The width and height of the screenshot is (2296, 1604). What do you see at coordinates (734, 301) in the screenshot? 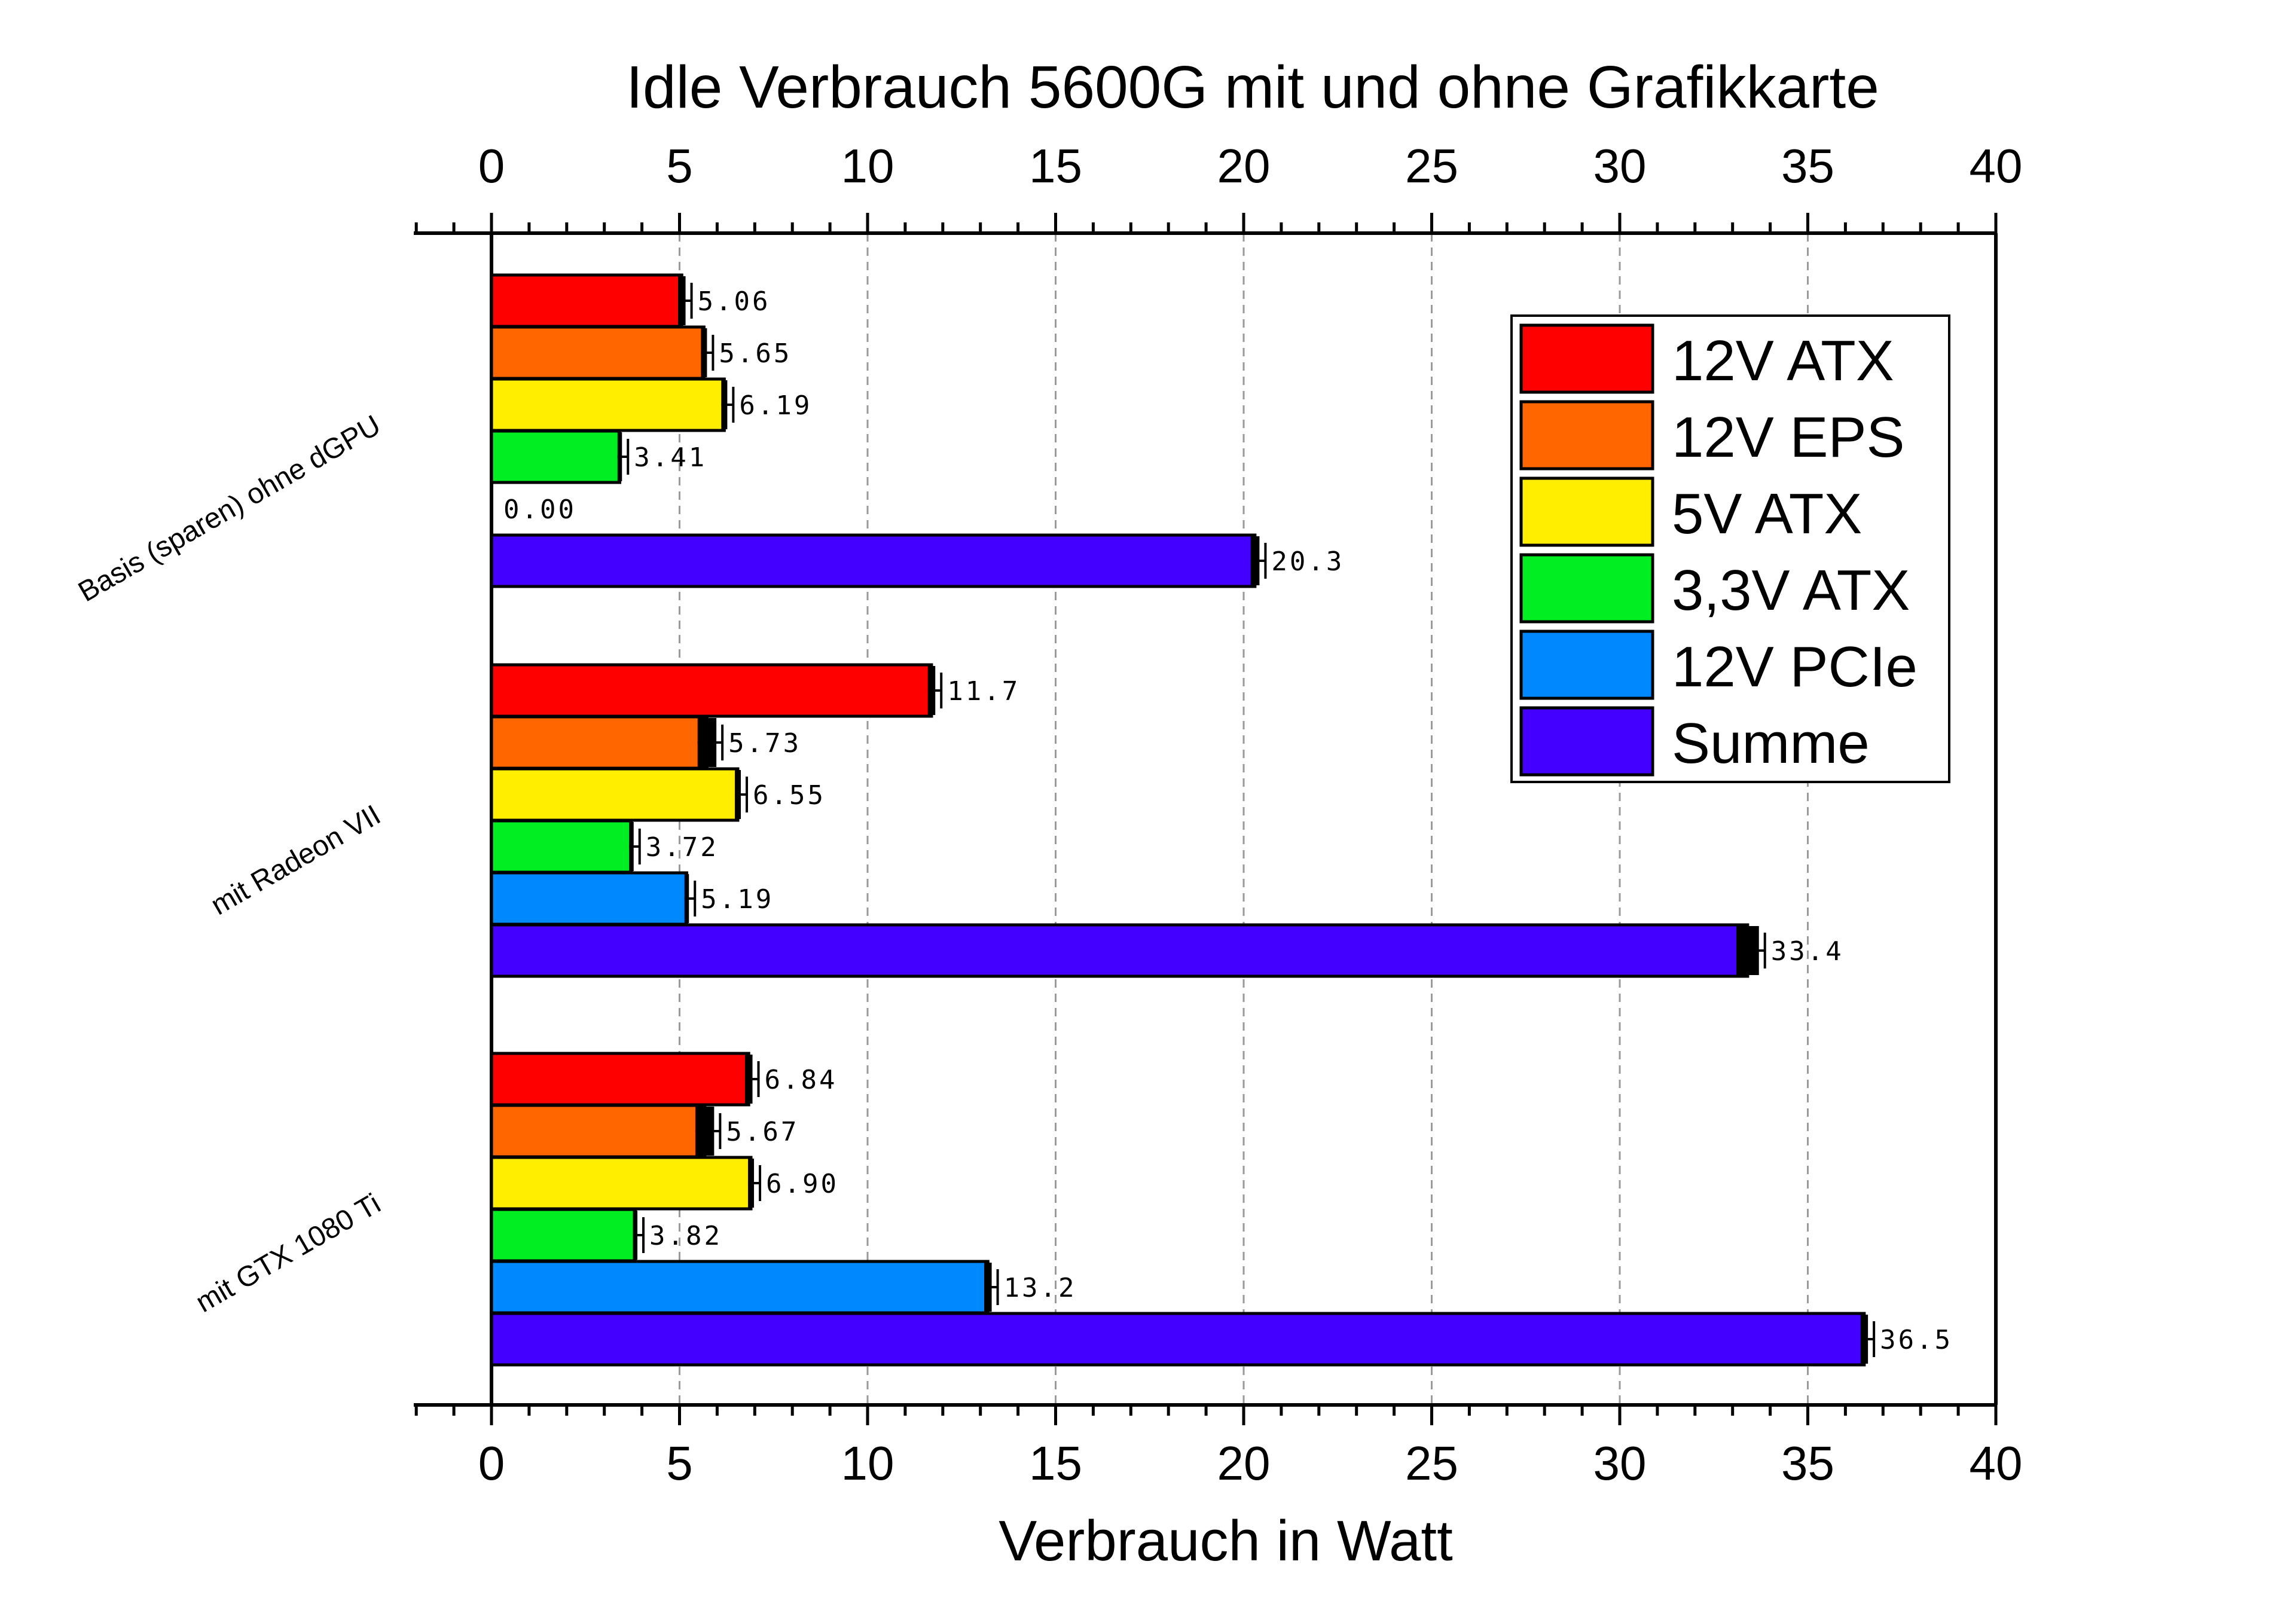
I see `data-label: 5.06` at bounding box center [734, 301].